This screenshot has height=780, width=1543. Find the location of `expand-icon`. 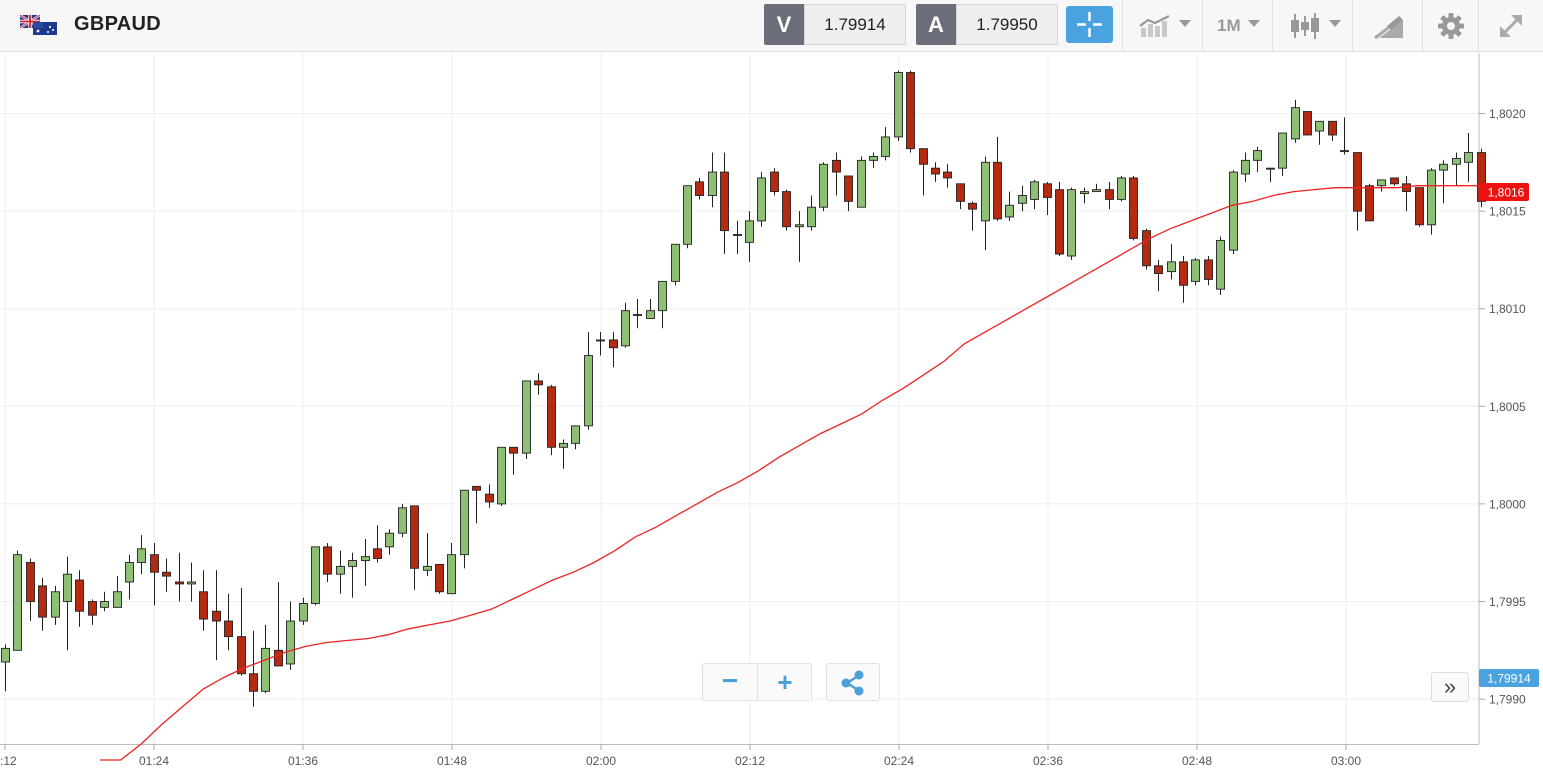

expand-icon is located at coordinates (1511, 26).